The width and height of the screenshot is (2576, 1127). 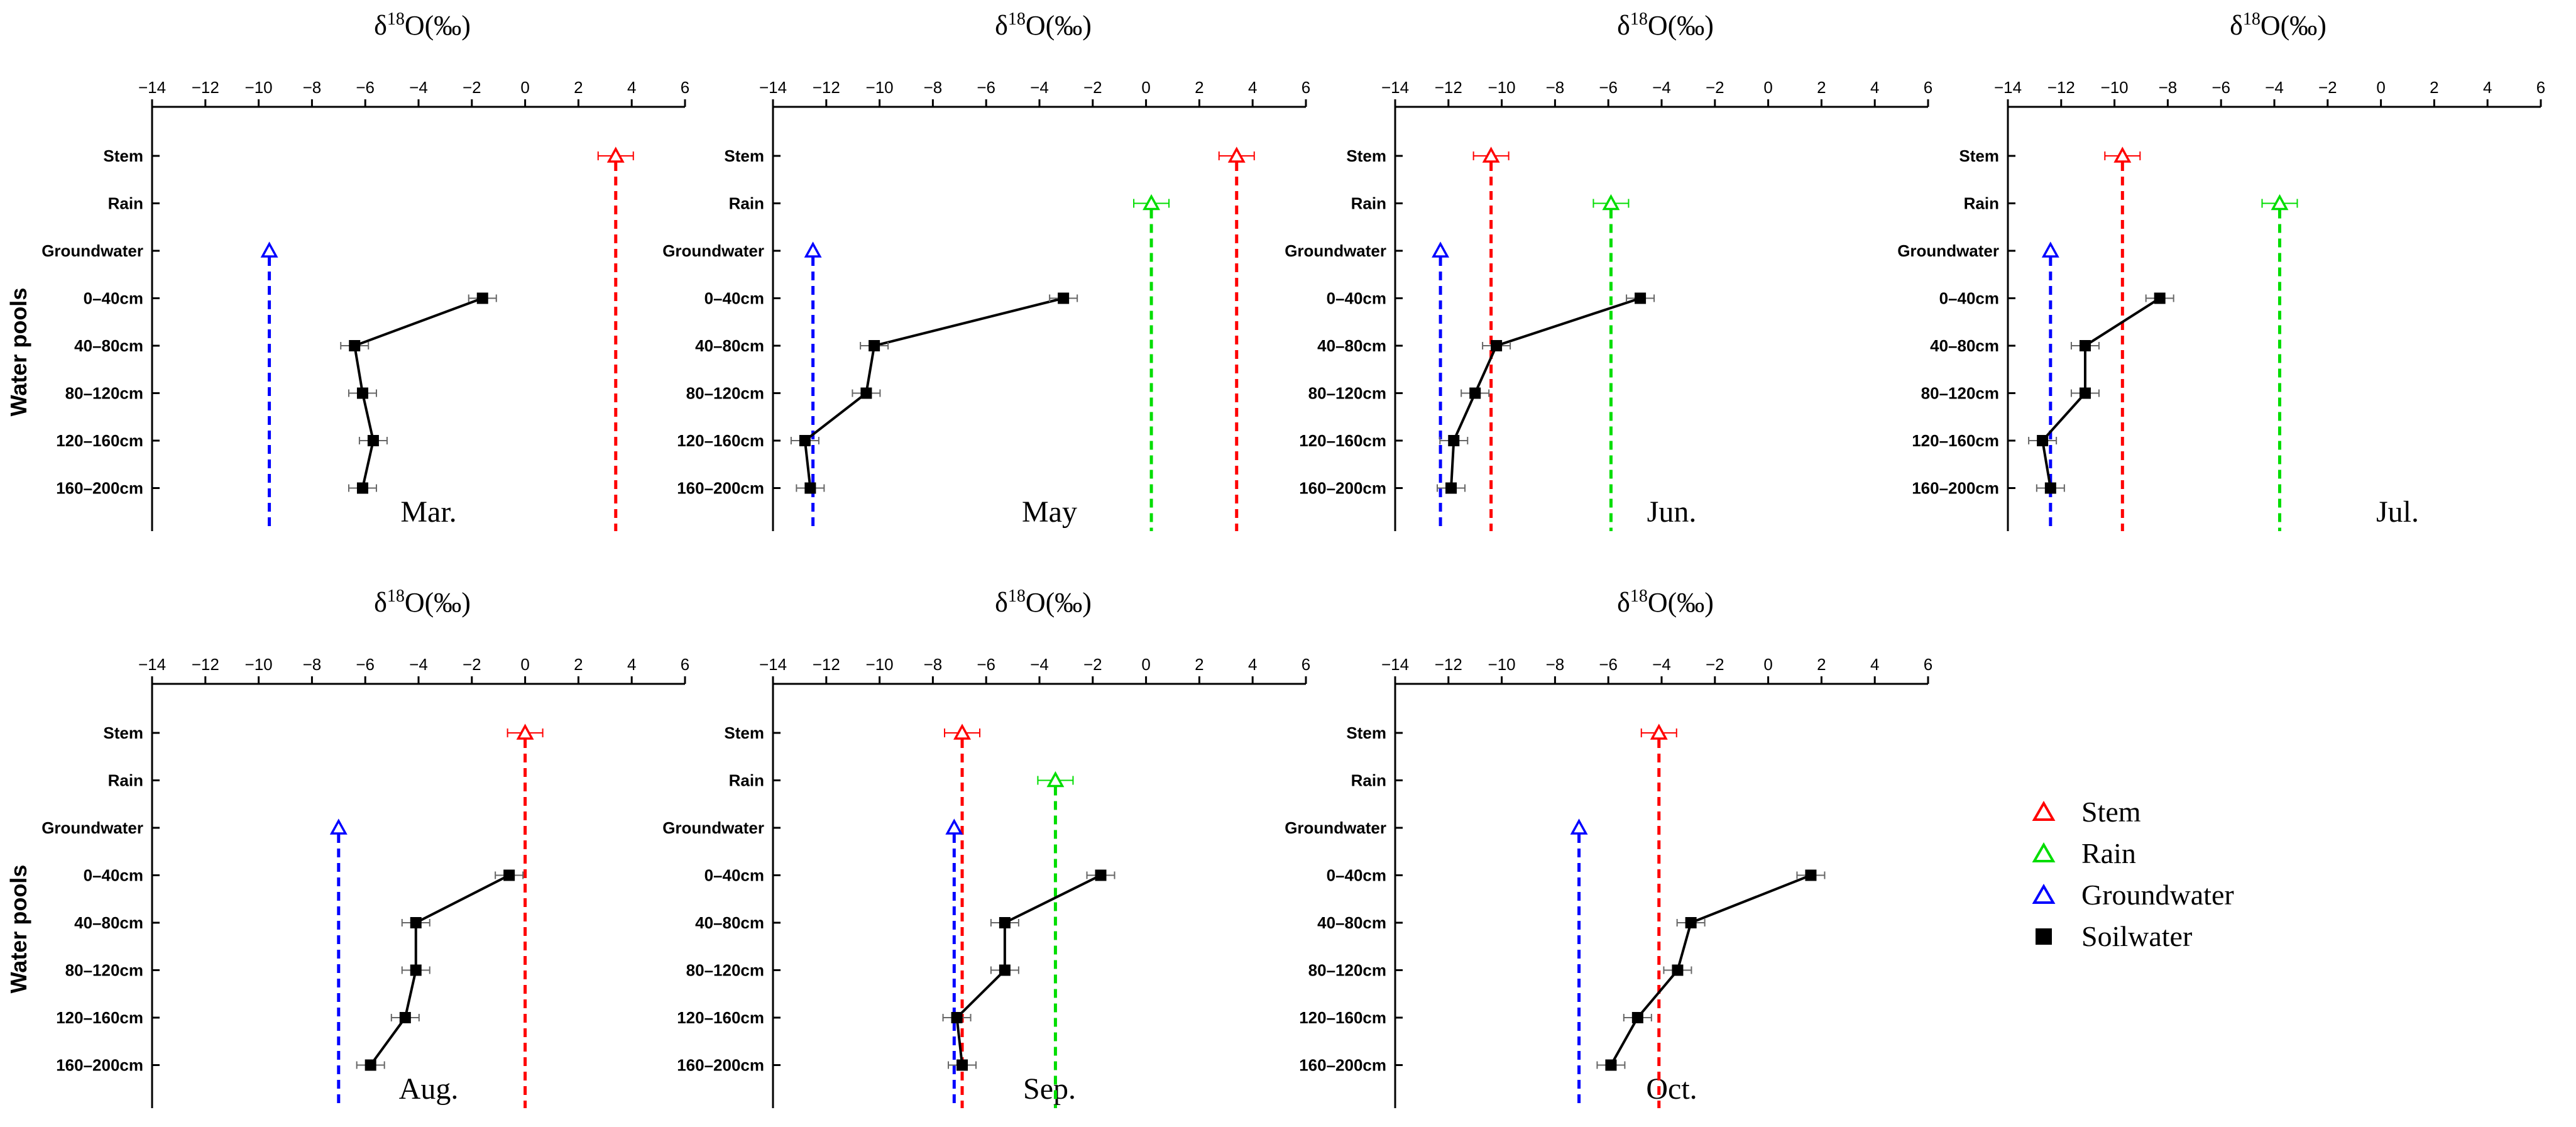 I want to click on y-axis-title: Water pools, so click(x=18, y=930).